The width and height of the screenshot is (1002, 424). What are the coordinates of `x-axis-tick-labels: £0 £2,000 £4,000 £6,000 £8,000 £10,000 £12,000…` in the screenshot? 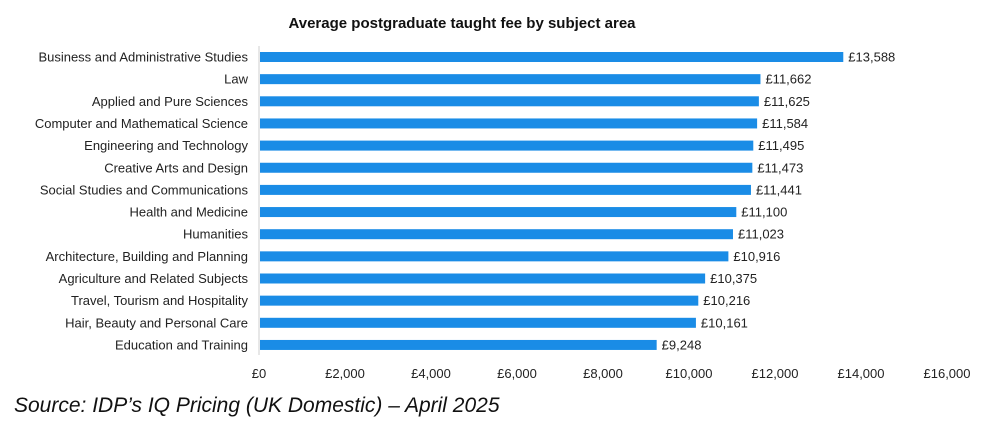 It's located at (611, 373).